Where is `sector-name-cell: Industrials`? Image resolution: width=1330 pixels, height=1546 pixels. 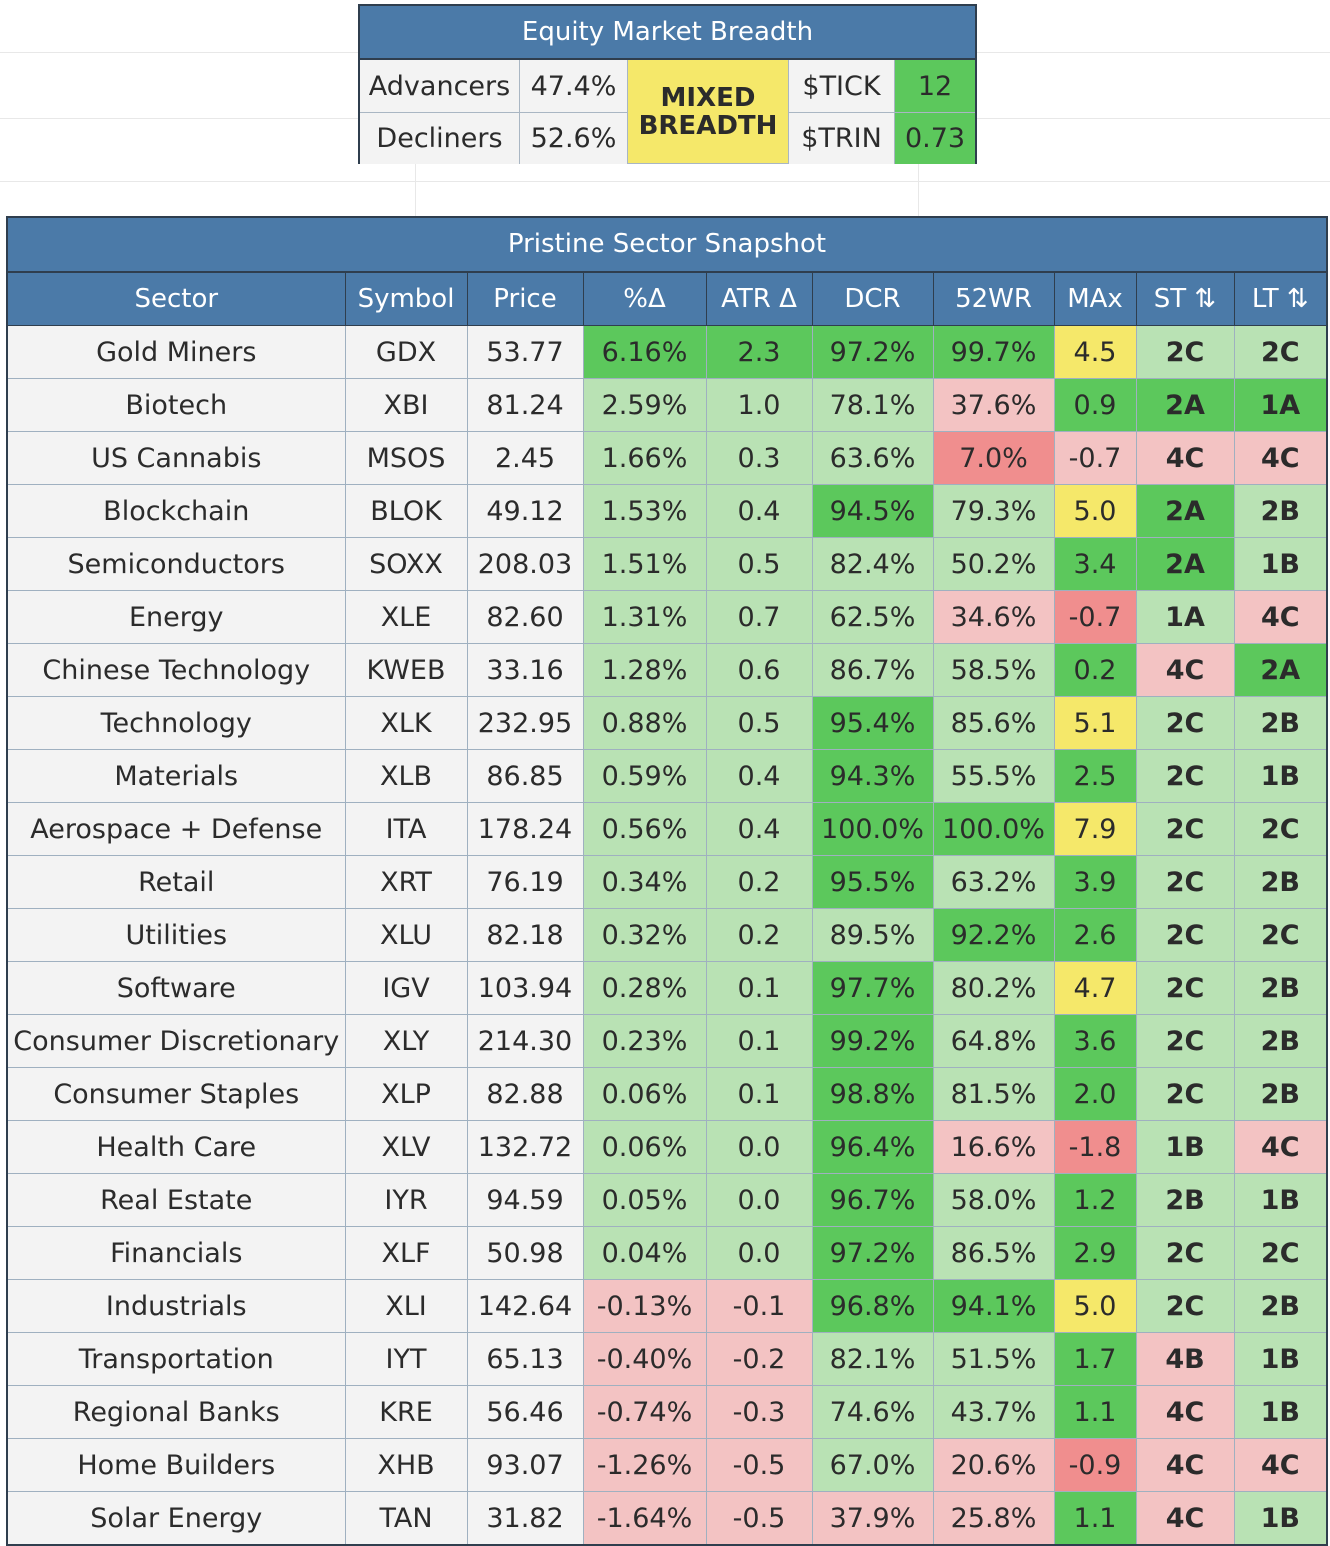
sector-name-cell: Industrials is located at coordinates (177, 1306).